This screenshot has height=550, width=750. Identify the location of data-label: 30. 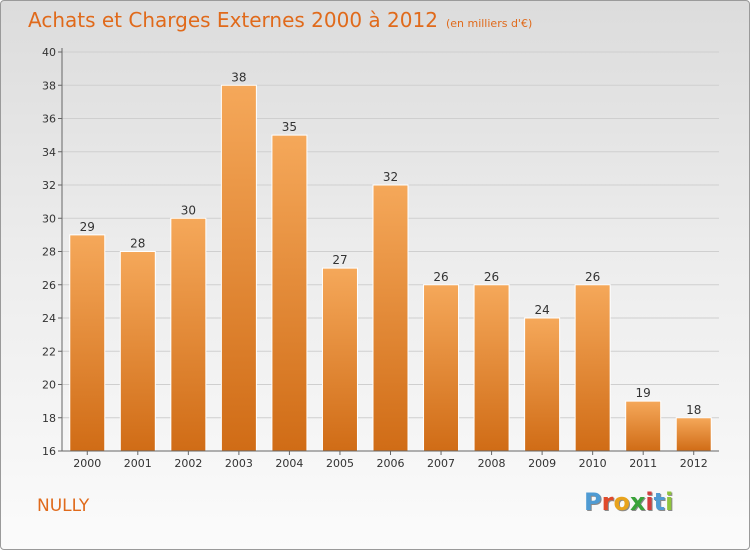
(188, 210).